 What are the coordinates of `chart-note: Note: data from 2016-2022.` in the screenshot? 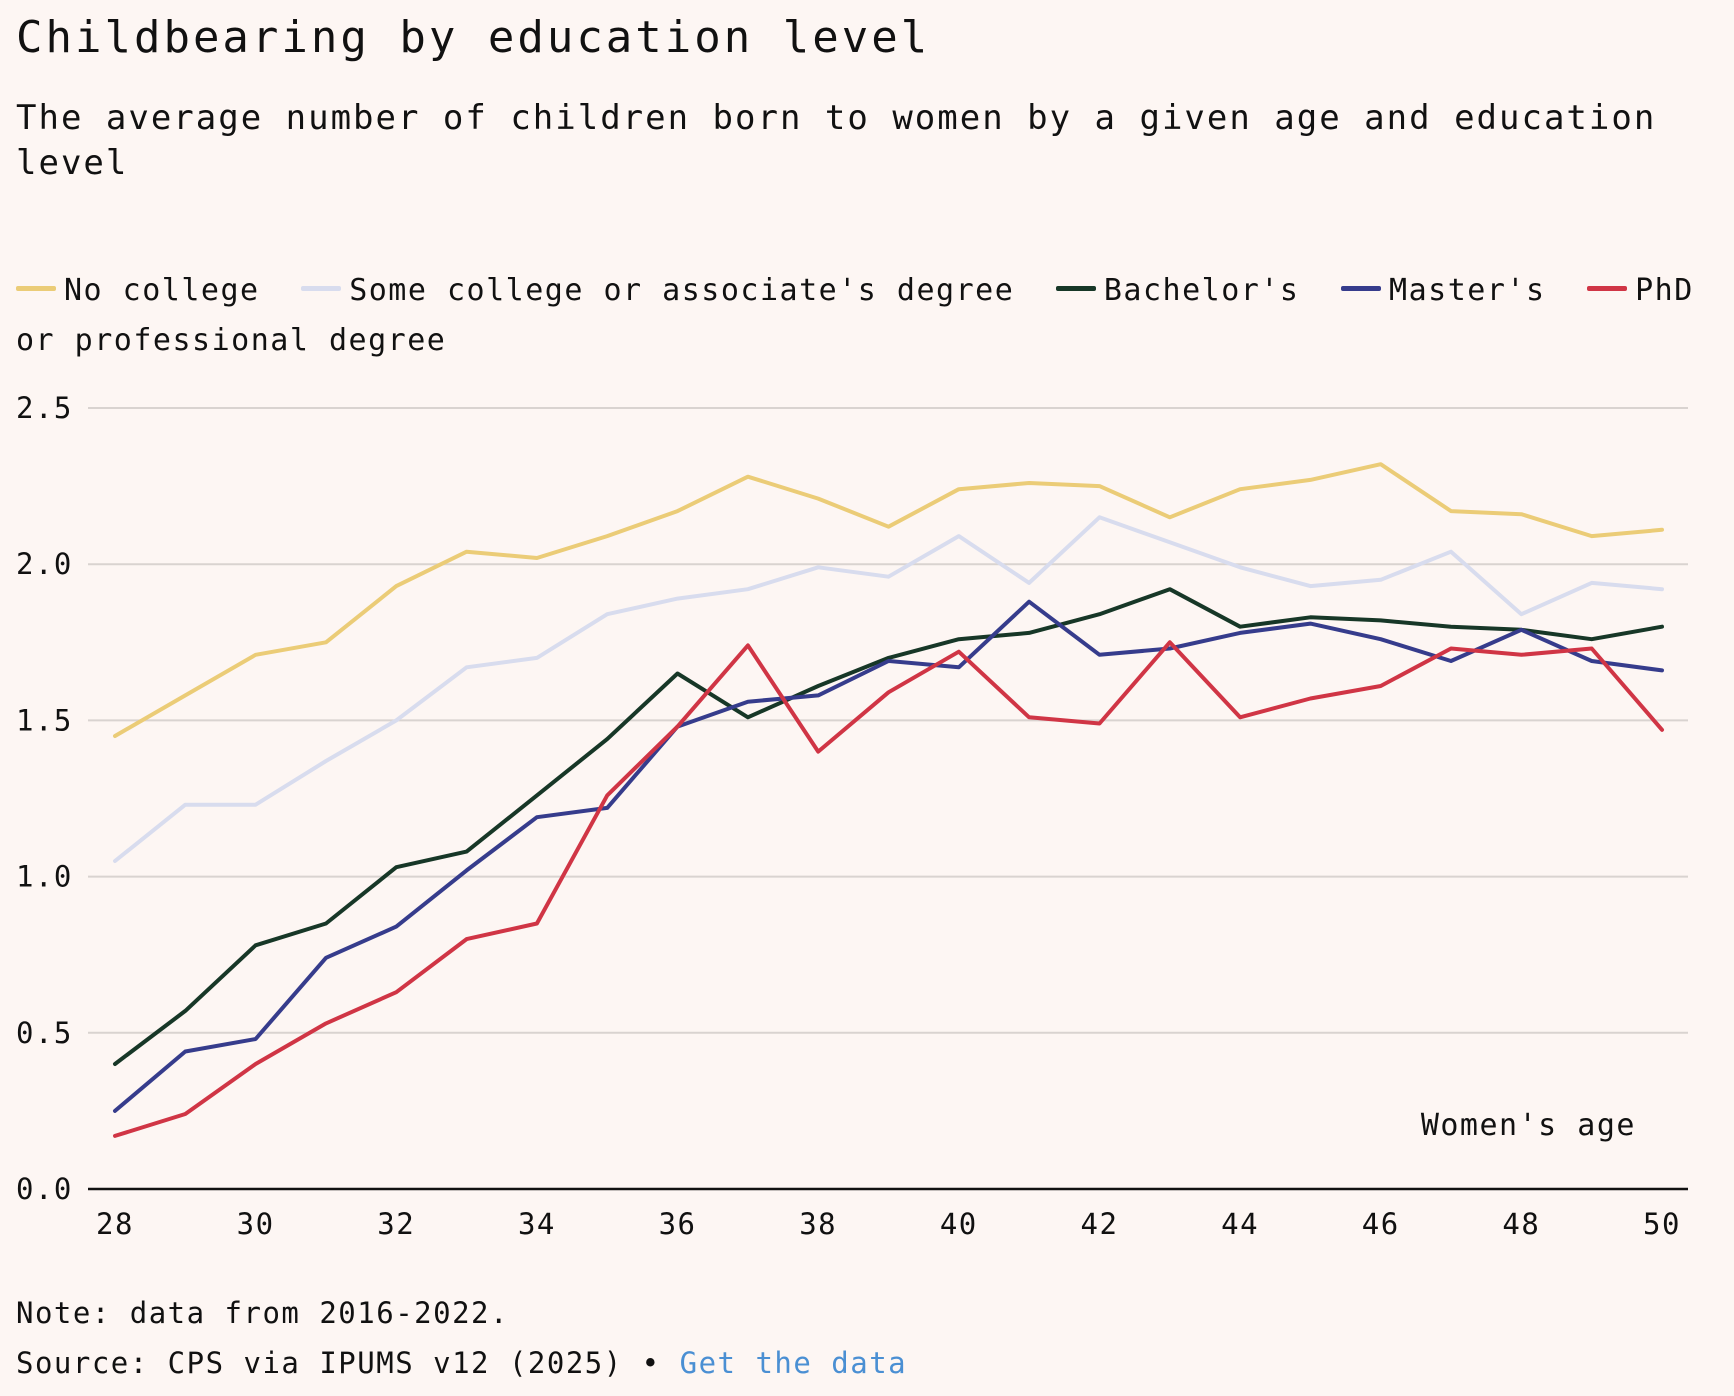 It's located at (262, 1313).